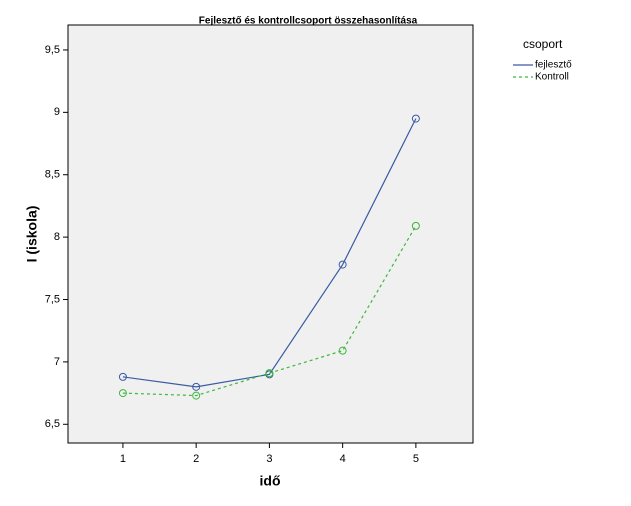  What do you see at coordinates (196, 459) in the screenshot?
I see `x-tick-label: 2` at bounding box center [196, 459].